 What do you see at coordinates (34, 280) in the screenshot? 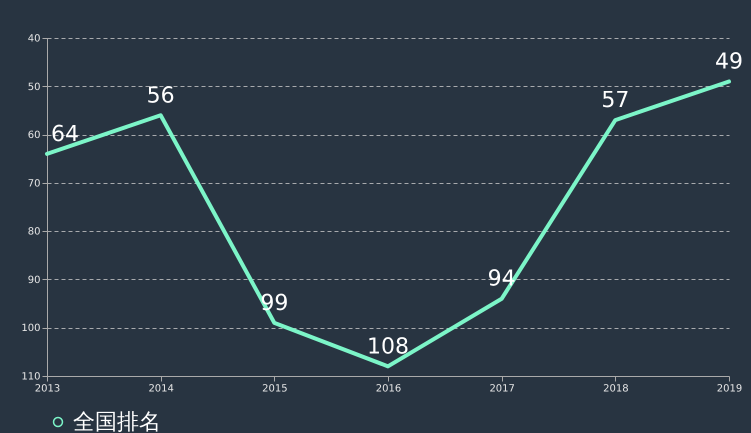
I see `y-tick-label: 90` at bounding box center [34, 280].